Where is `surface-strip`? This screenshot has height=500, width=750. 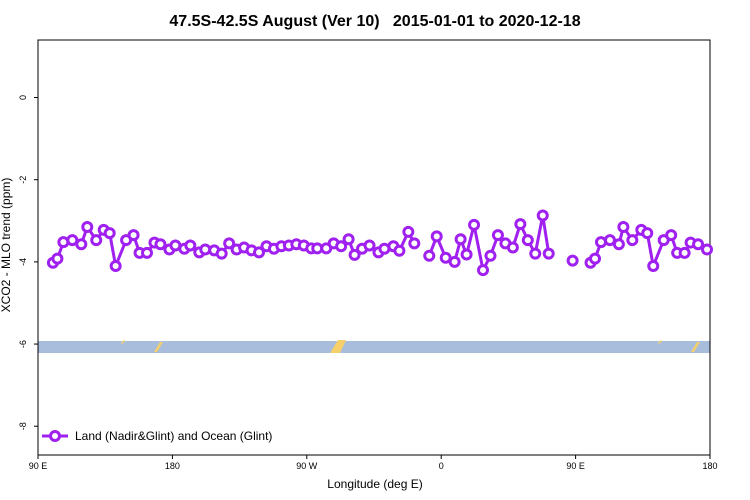 surface-strip is located at coordinates (374, 346).